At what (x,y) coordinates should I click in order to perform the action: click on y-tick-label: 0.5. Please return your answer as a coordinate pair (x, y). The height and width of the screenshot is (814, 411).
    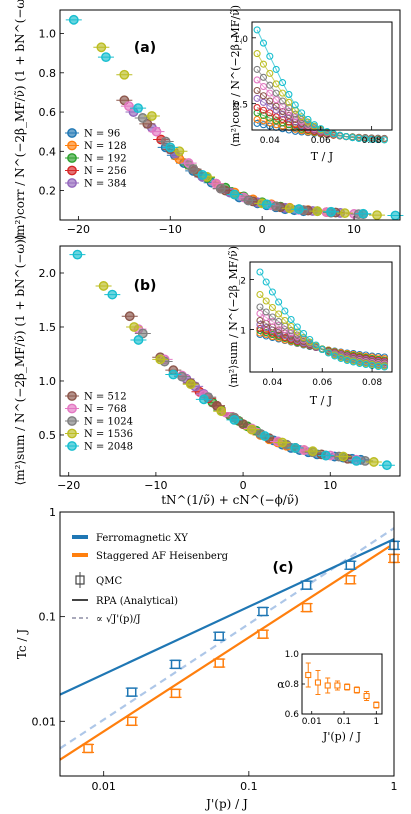
    Looking at the image, I should click on (241, 106).